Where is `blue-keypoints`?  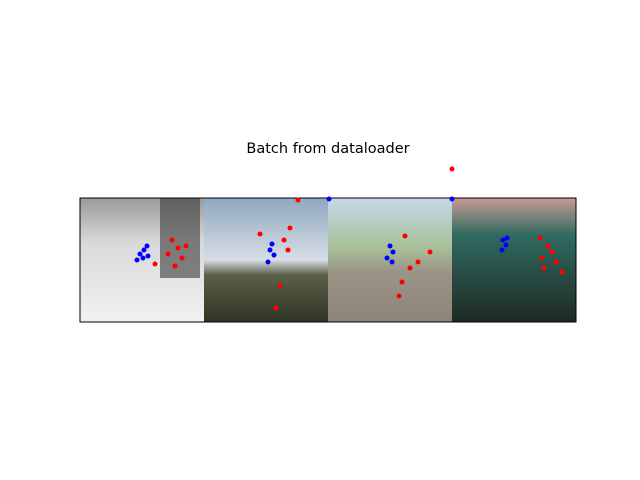
blue-keypoints is located at coordinates (322, 230).